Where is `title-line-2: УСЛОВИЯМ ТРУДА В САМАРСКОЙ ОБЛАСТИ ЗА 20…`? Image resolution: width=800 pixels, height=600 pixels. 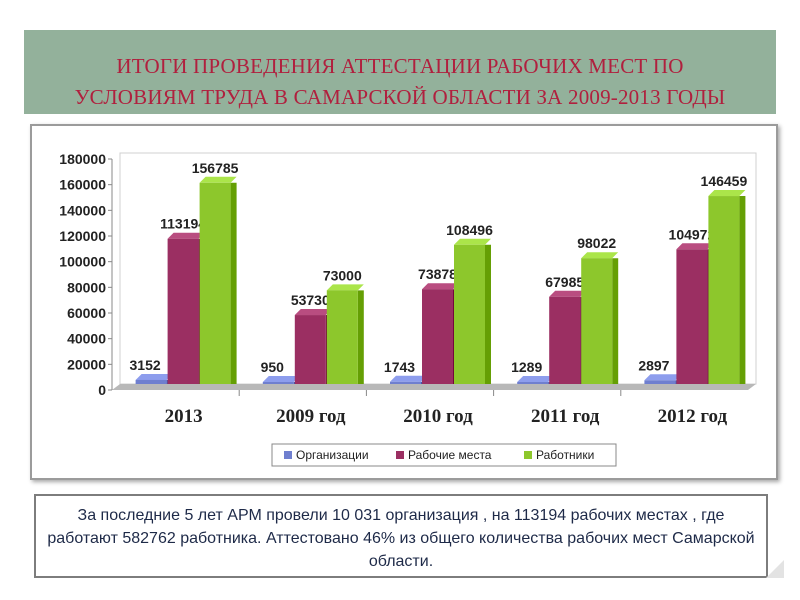 title-line-2: УСЛОВИЯМ ТРУДА В САМАРСКОЙ ОБЛАСТИ ЗА 20… is located at coordinates (400, 97).